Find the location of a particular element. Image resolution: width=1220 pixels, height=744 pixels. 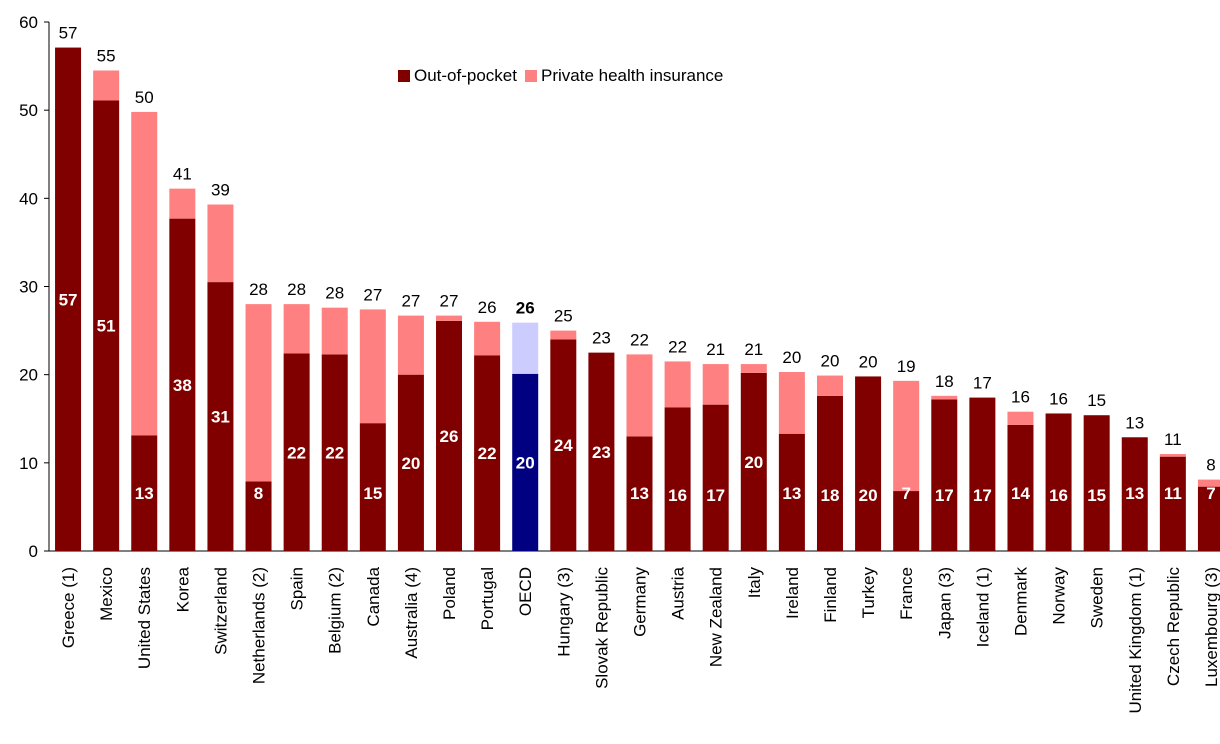

bar-private-health-insurance-poland is located at coordinates (449, 318).